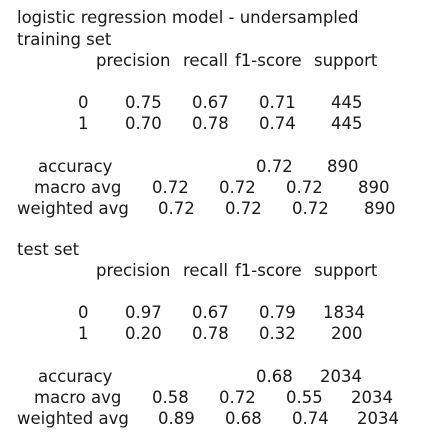 This screenshot has height=443, width=432. I want to click on weighted-avg-support: 890, so click(380, 208).